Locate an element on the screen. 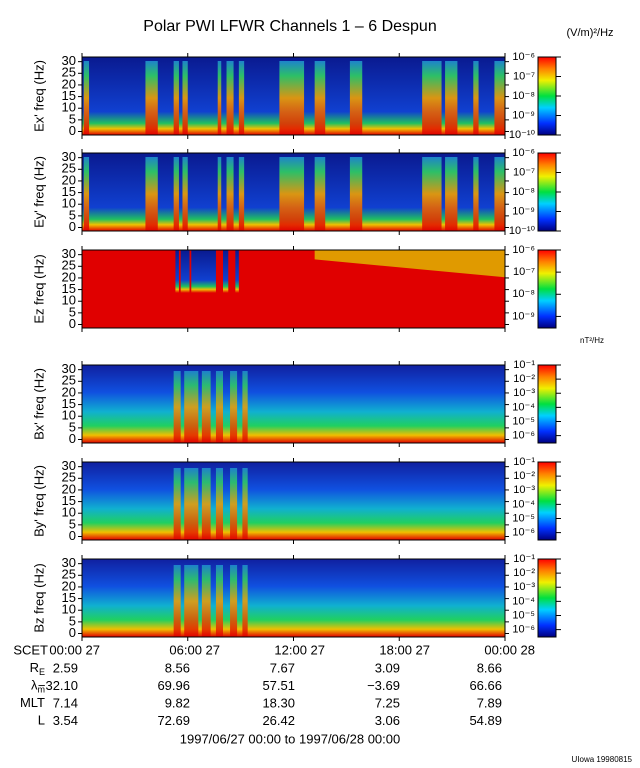  row-label-main: MLT is located at coordinates (32, 702).